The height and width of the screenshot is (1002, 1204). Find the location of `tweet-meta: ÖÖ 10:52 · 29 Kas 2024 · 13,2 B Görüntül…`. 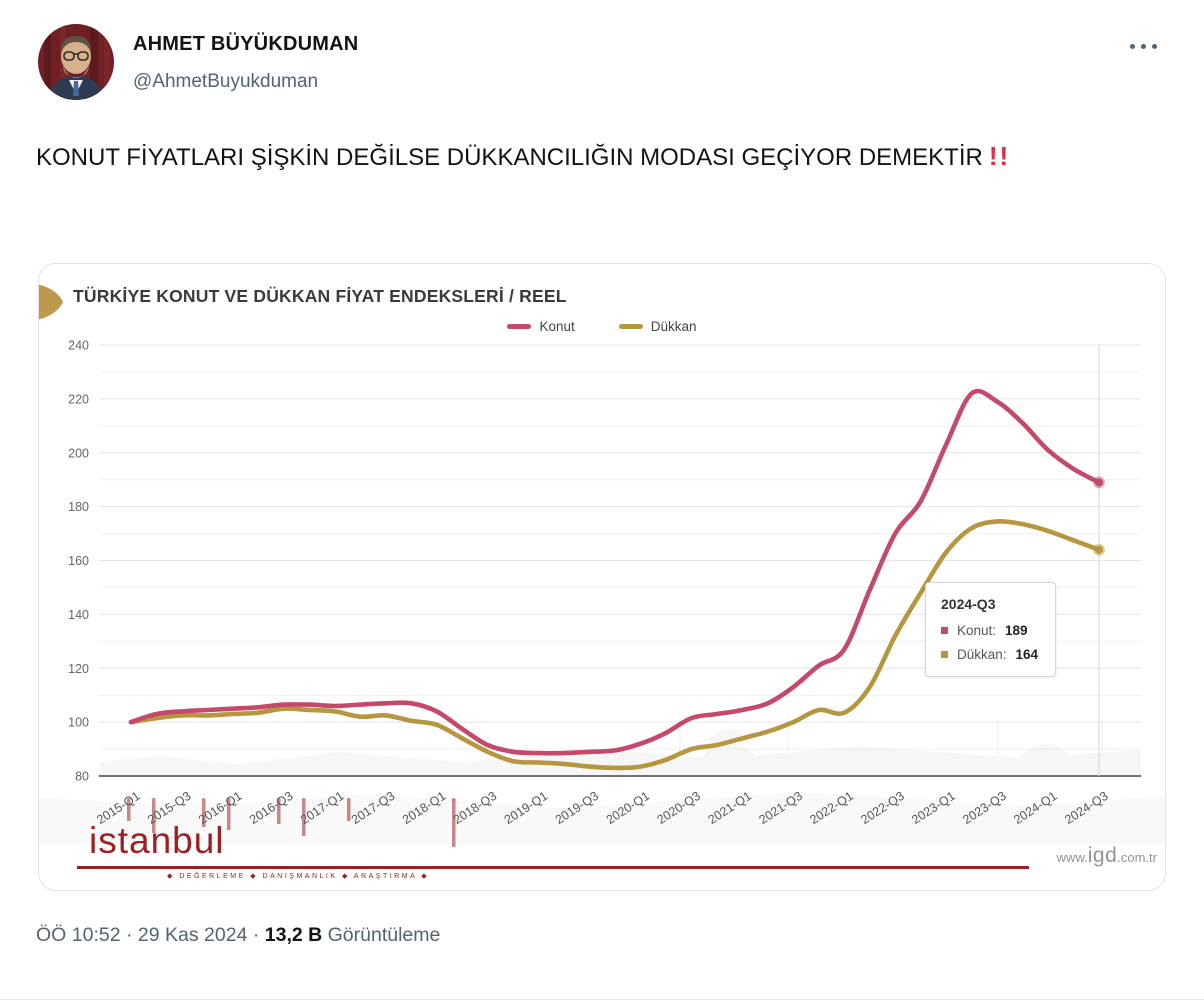

tweet-meta: ÖÖ 10:52 · 29 Kas 2024 · 13,2 B Görüntül… is located at coordinates (238, 935).